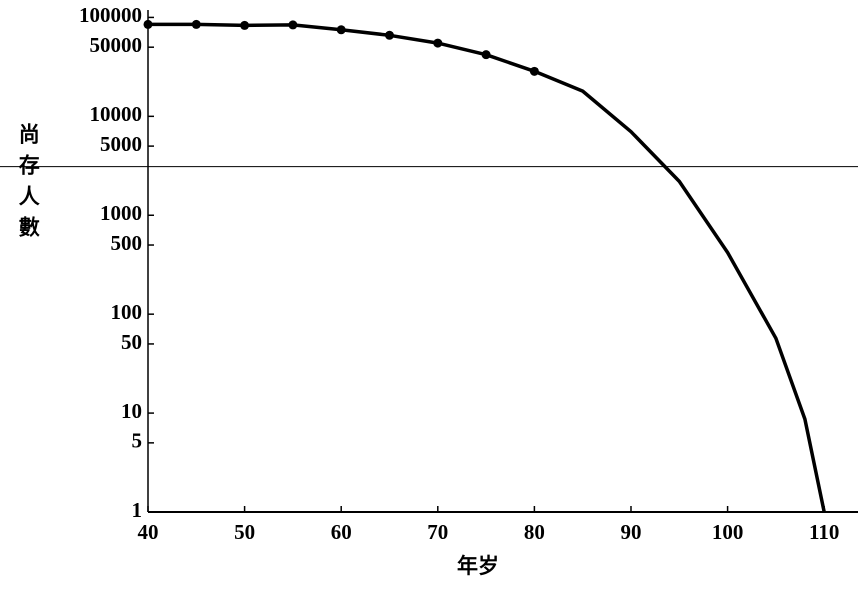 Image resolution: width=860 pixels, height=589 pixels. Describe the element at coordinates (28, 185) in the screenshot. I see `y-axis-label: 尚存人數` at that location.